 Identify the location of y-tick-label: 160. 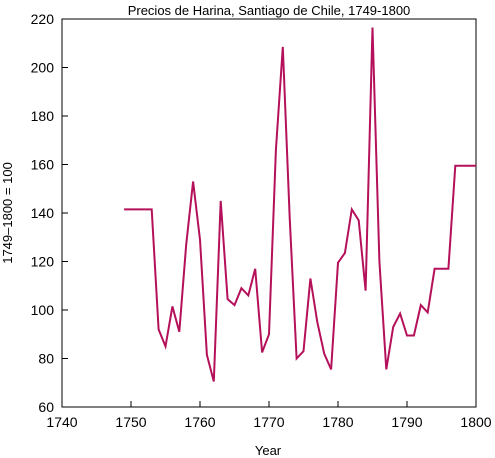
(43, 165).